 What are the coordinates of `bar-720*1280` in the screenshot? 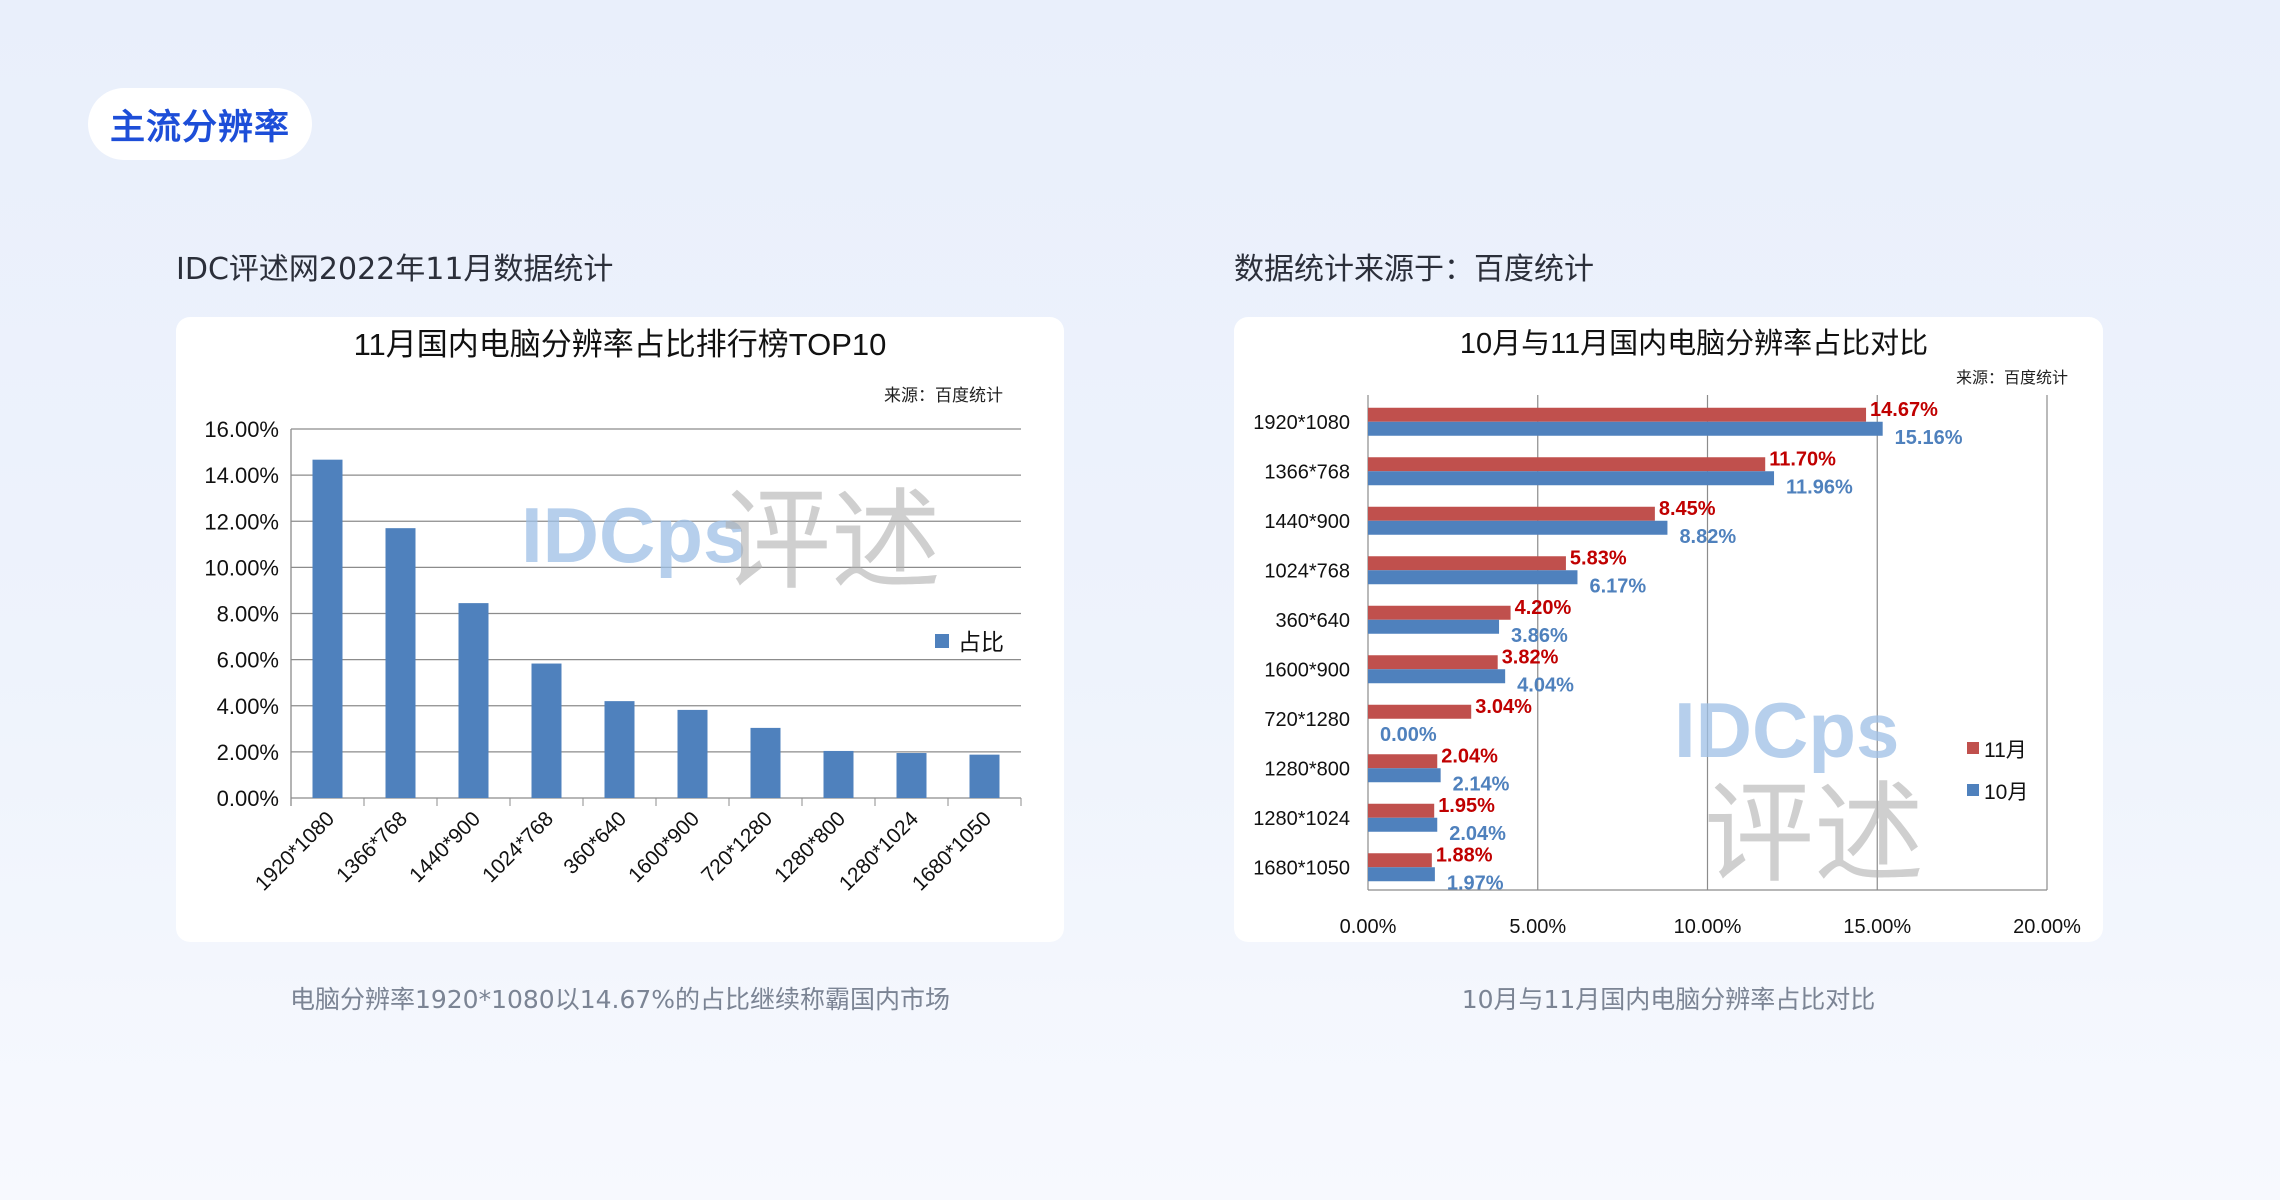 It's located at (765, 762).